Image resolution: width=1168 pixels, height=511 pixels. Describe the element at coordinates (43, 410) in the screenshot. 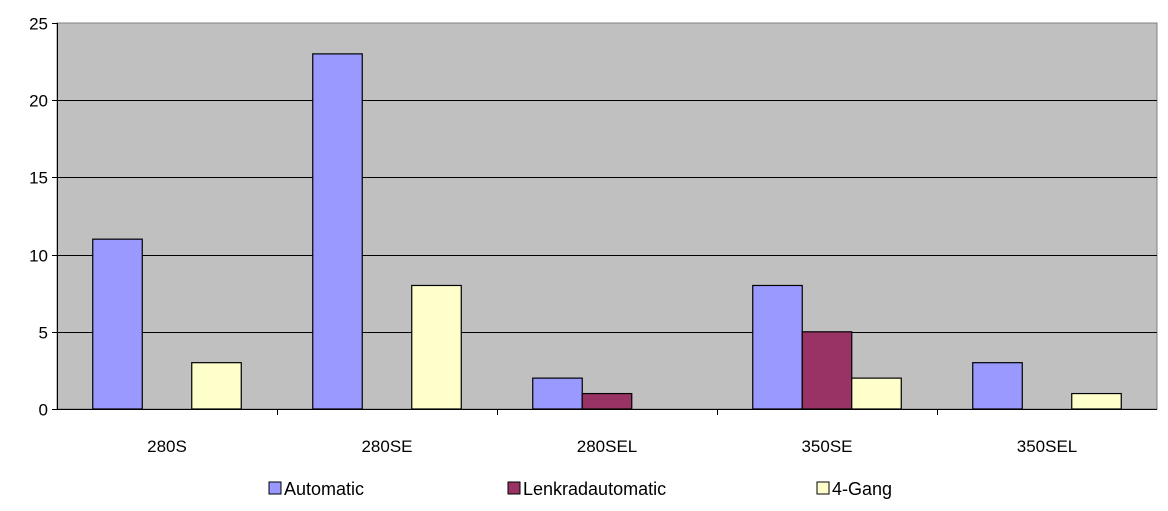

I see `y-tick-label: 0` at that location.